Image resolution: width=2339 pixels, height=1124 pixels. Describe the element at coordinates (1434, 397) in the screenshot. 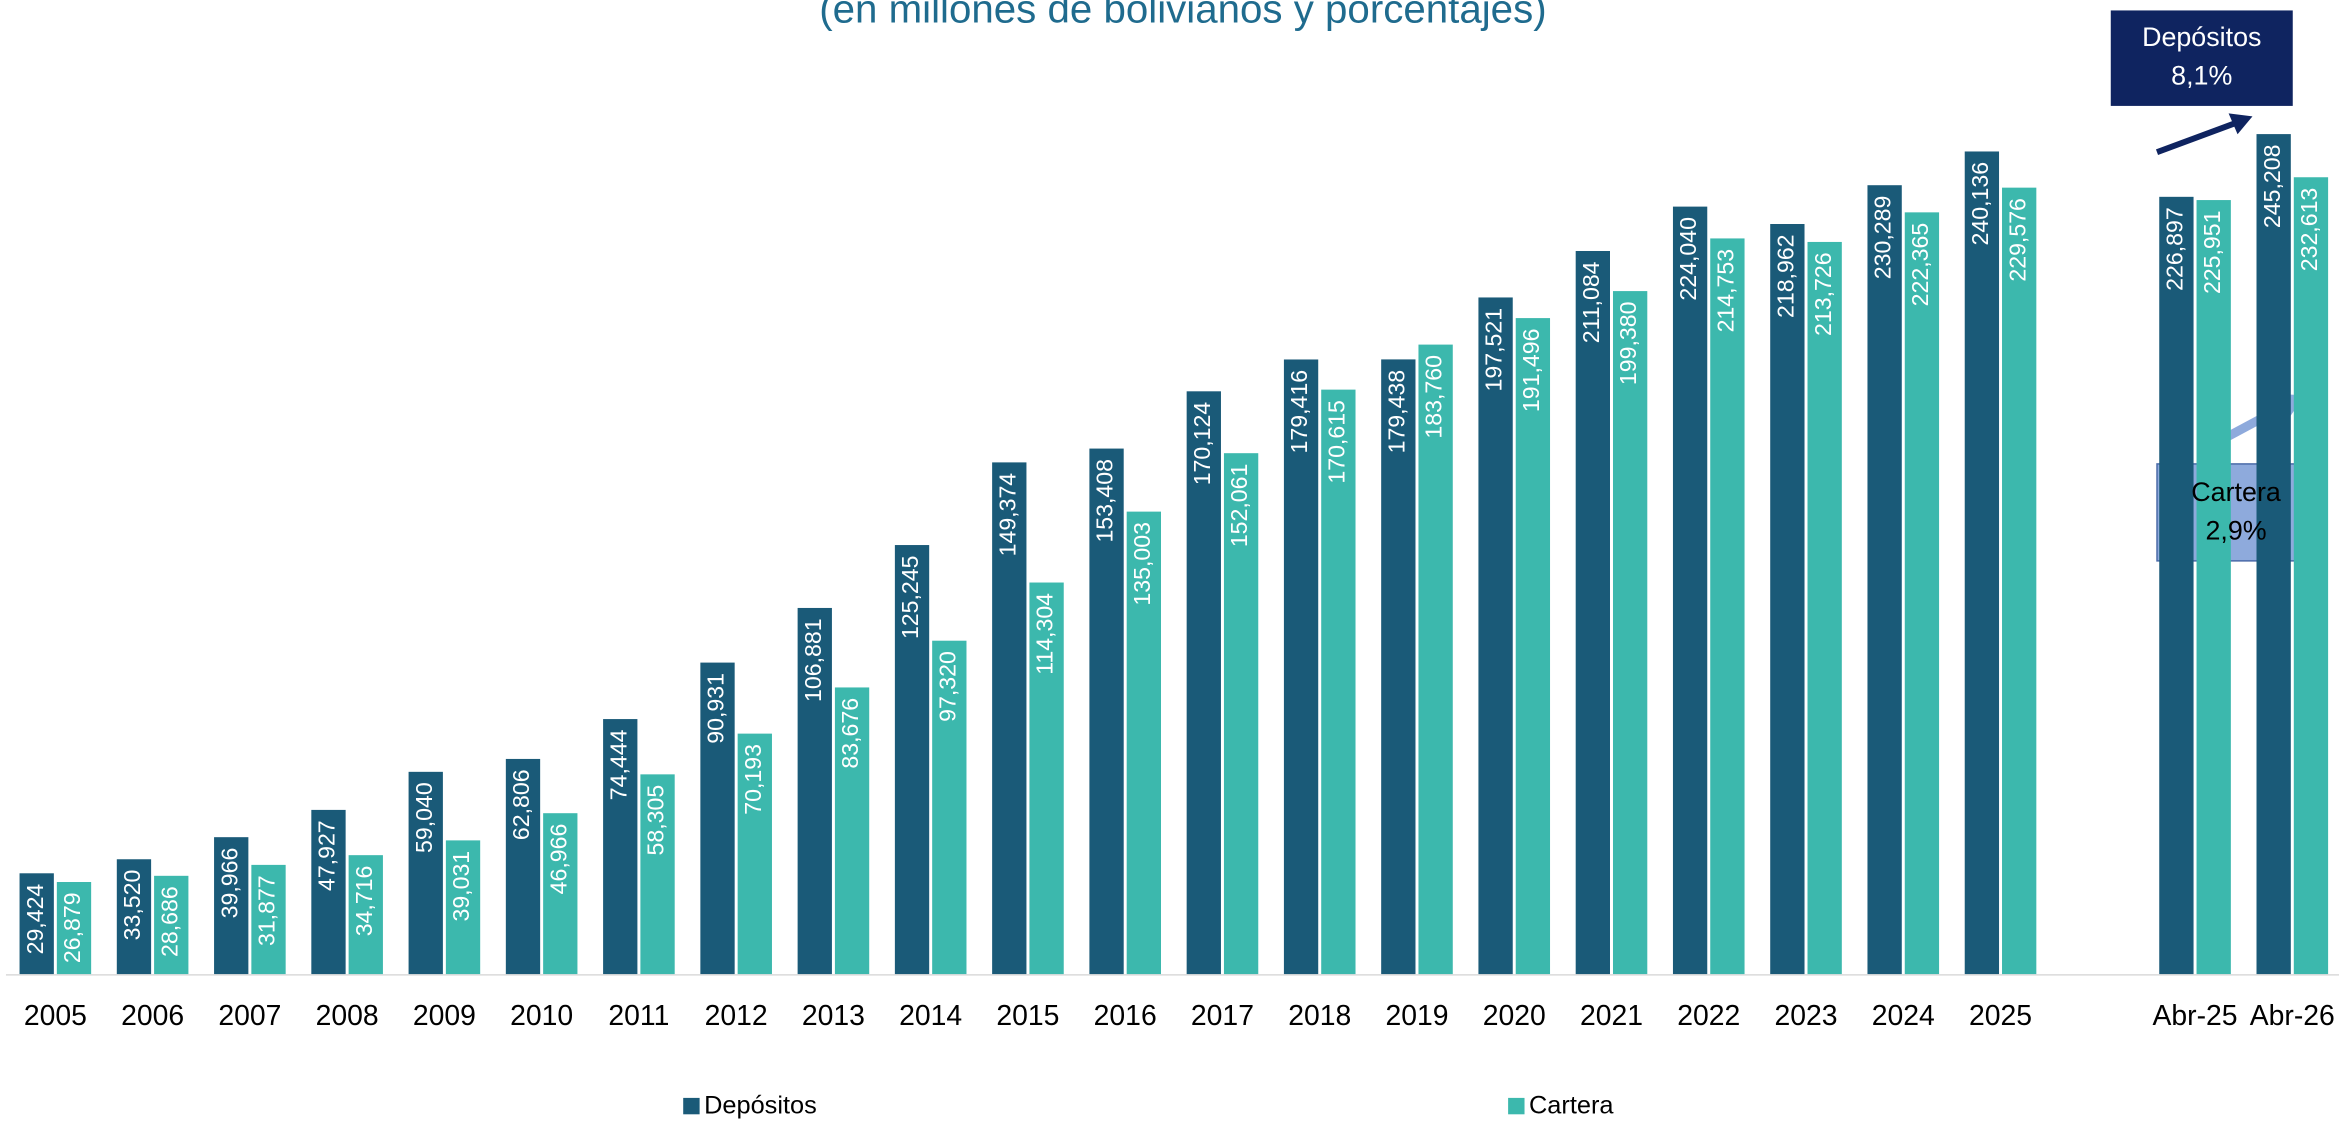

I see `value-label: 183,760` at that location.